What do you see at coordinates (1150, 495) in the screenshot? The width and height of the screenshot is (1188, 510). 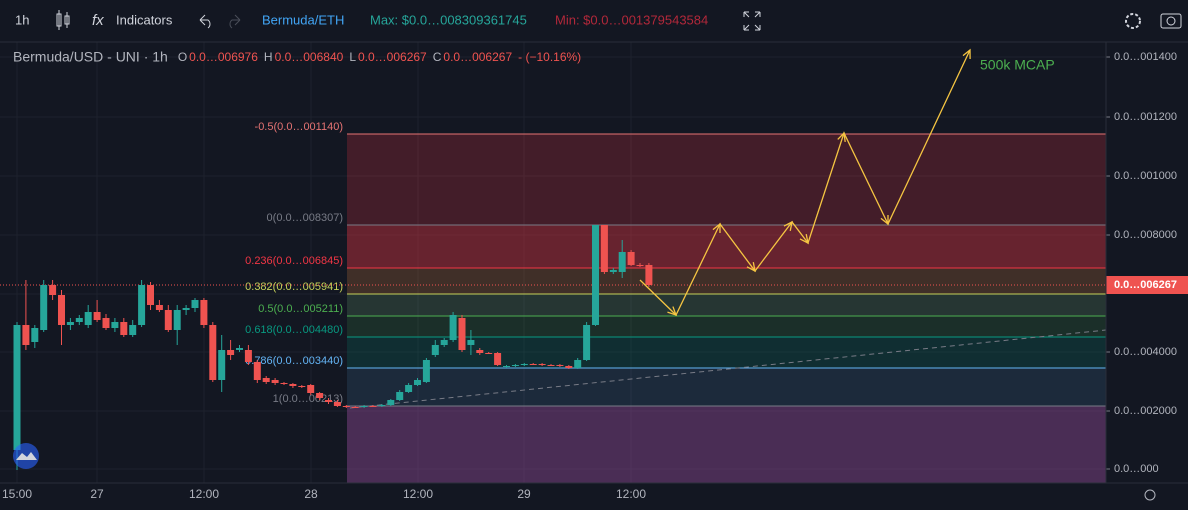 I see `axis-settings` at bounding box center [1150, 495].